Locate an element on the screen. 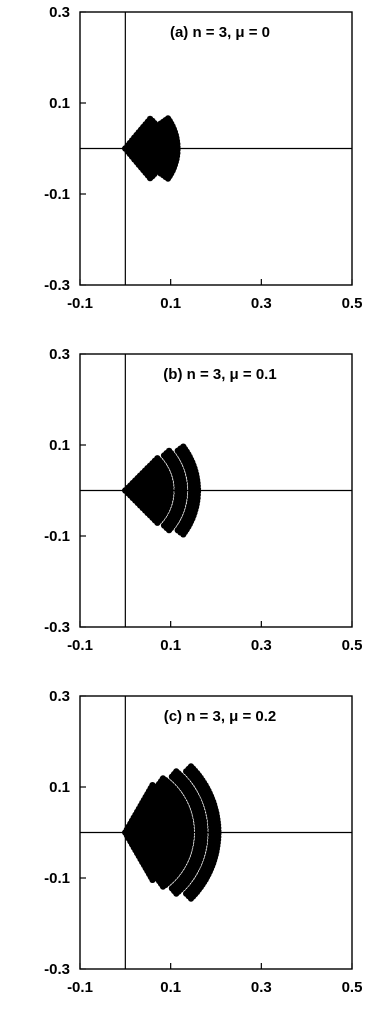  chart-title-b: (b) n = 3, μ = 0.1 is located at coordinates (219, 374).